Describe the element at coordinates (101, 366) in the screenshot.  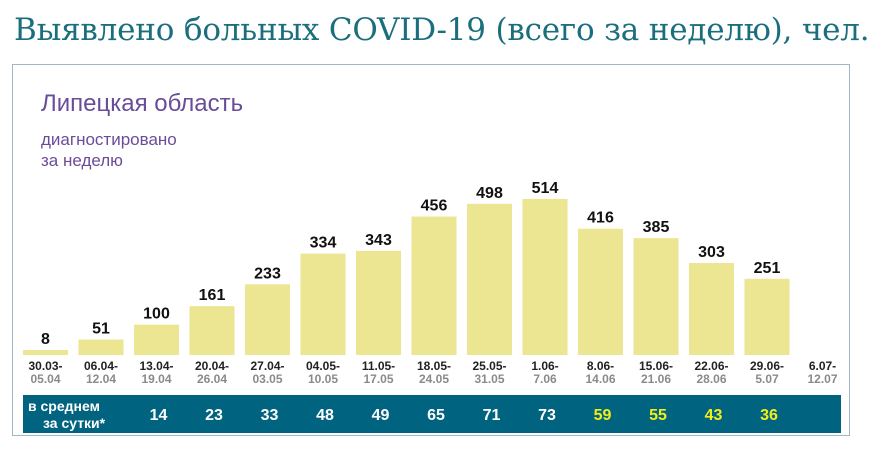
I see `category-tick-1-start: 06.04-` at that location.